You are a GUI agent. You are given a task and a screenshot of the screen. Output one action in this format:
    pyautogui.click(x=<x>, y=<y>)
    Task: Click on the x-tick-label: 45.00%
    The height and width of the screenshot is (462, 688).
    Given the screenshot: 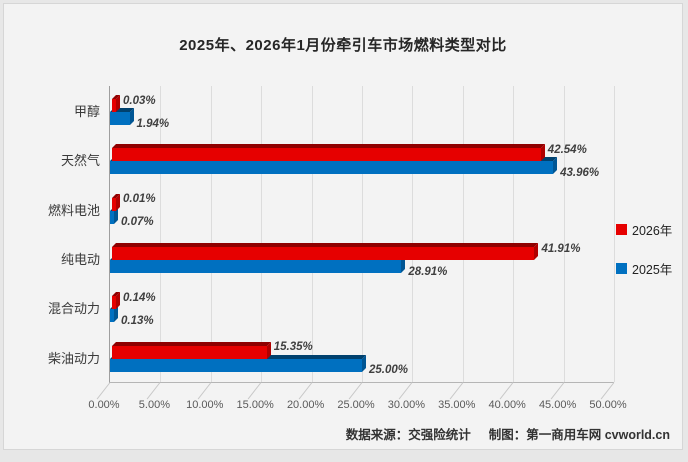 What is the action you would take?
    pyautogui.click(x=557, y=405)
    